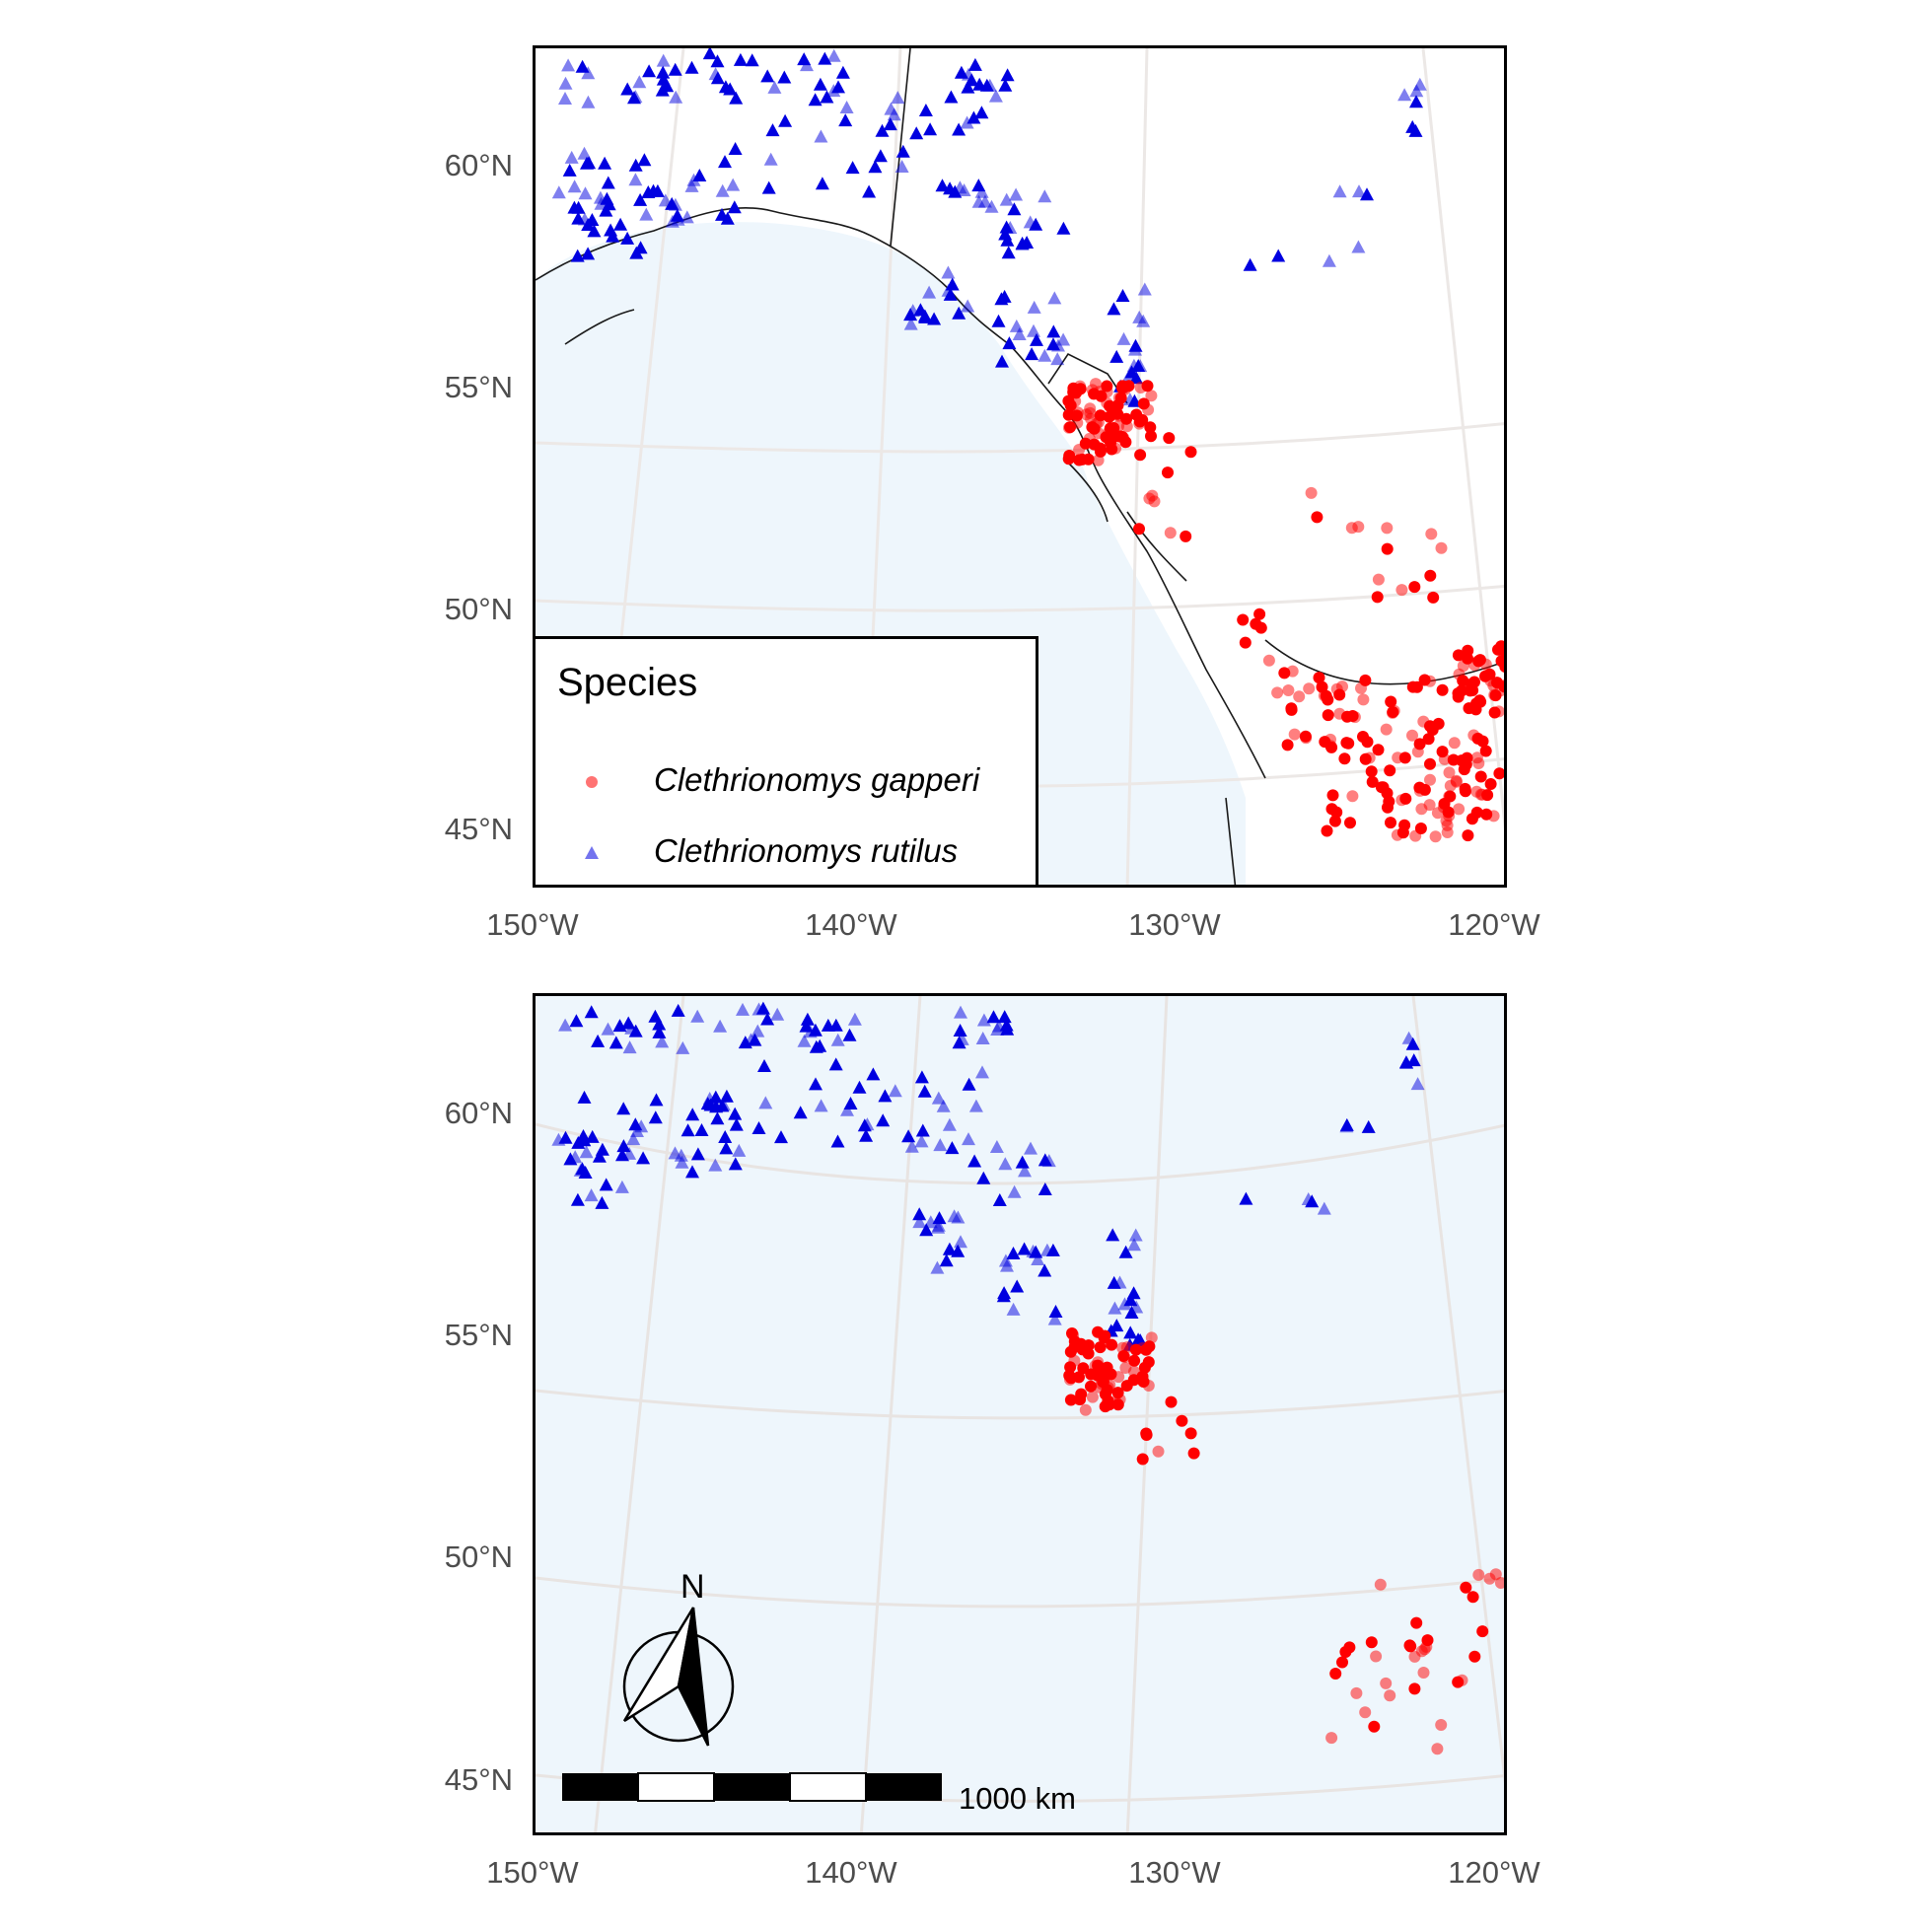 The width and height of the screenshot is (1932, 1932). I want to click on y-tick-label-bottom: 55°N, so click(478, 1335).